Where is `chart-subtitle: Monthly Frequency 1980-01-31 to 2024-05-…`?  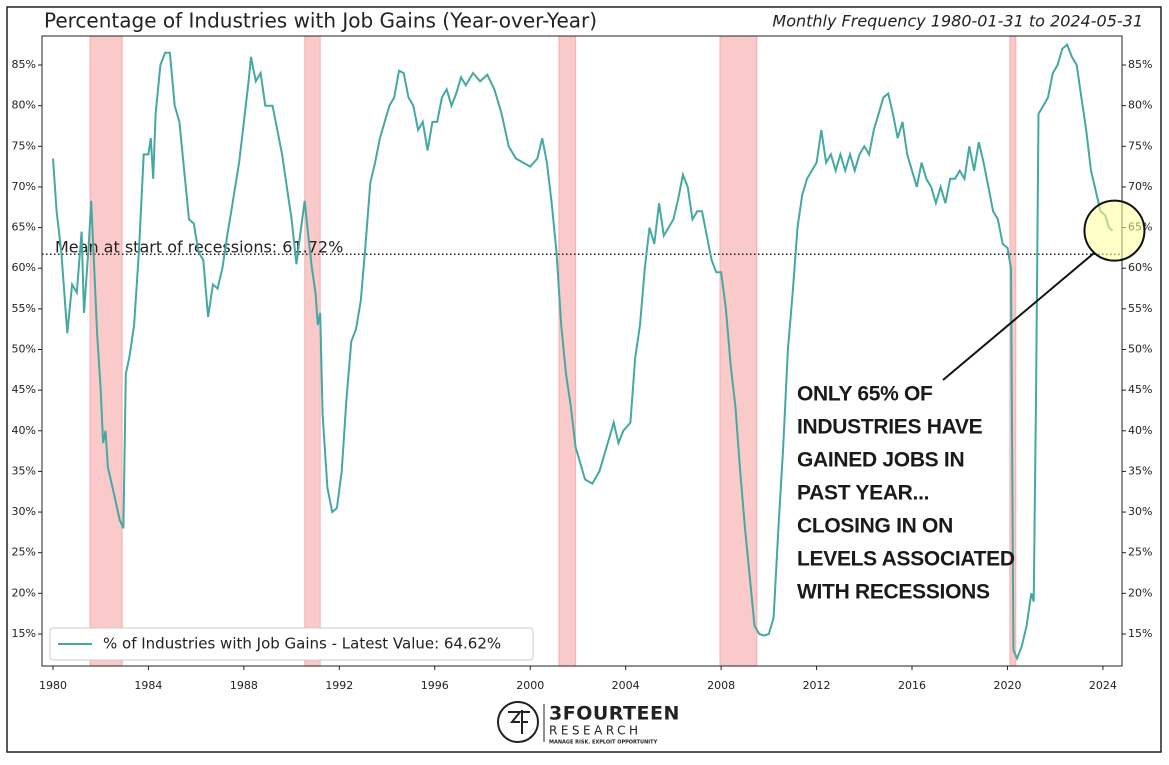 chart-subtitle: Monthly Frequency 1980-01-31 to 2024-05-… is located at coordinates (957, 21).